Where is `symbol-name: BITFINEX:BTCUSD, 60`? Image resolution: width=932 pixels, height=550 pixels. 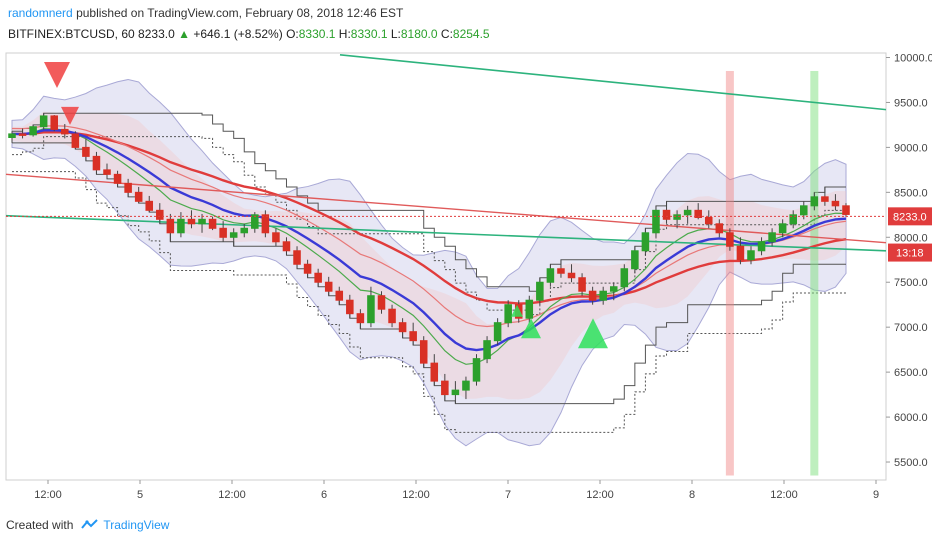
symbol-name: BITFINEX:BTCUSD, 60 is located at coordinates (71, 34).